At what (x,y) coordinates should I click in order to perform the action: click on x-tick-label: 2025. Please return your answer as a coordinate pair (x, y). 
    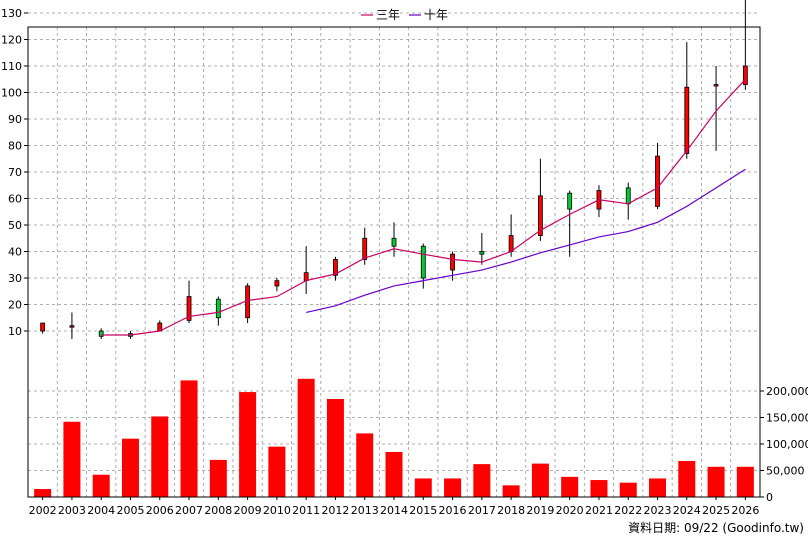
    Looking at the image, I should click on (716, 510).